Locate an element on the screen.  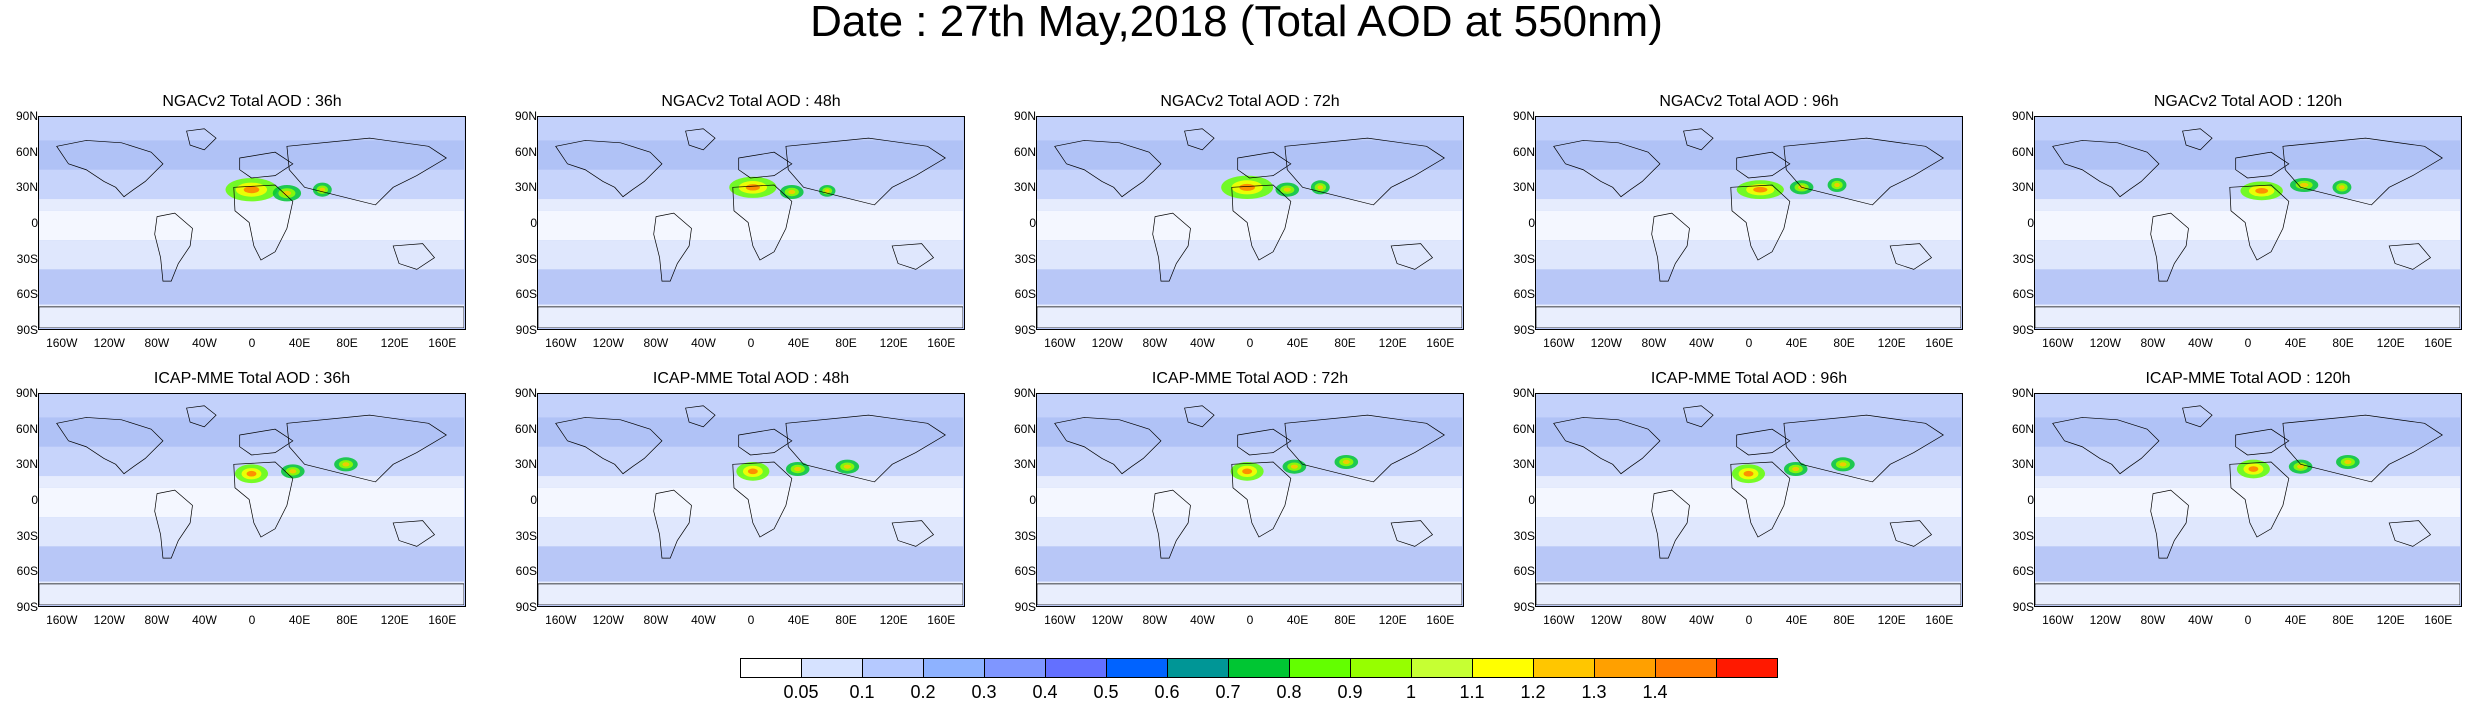
colorbar-label: 0.9 is located at coordinates (1350, 692).